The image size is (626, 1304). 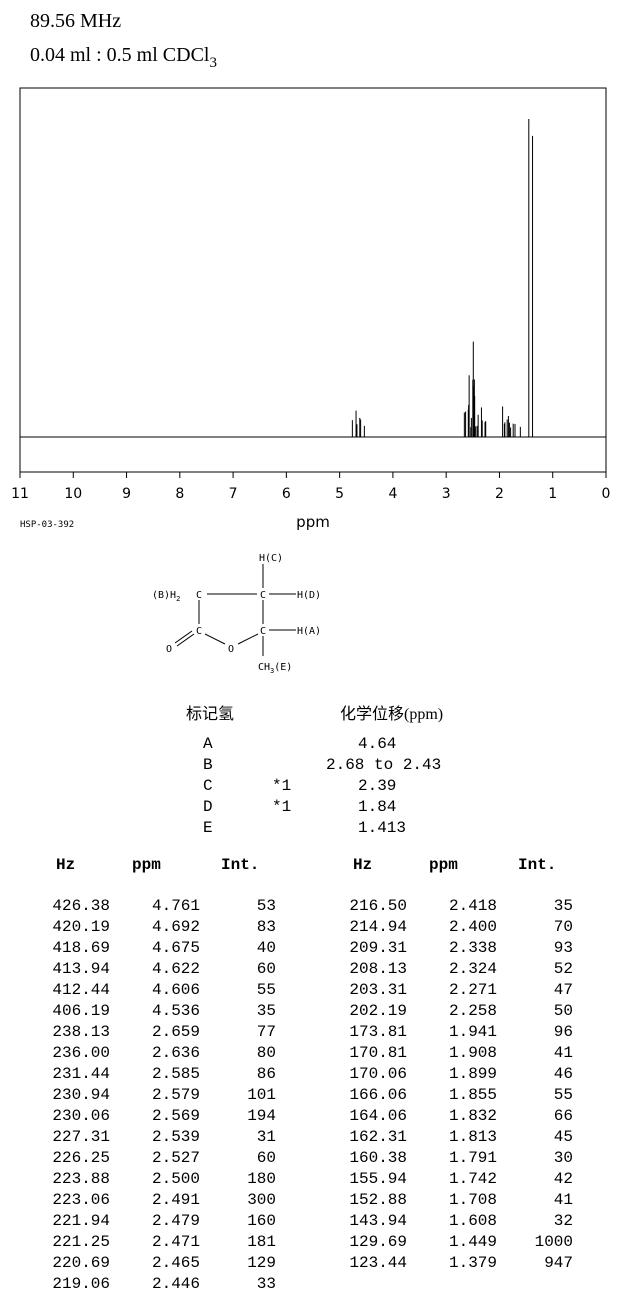 I want to click on peak-ppm: 2.659, so click(x=175, y=1032).